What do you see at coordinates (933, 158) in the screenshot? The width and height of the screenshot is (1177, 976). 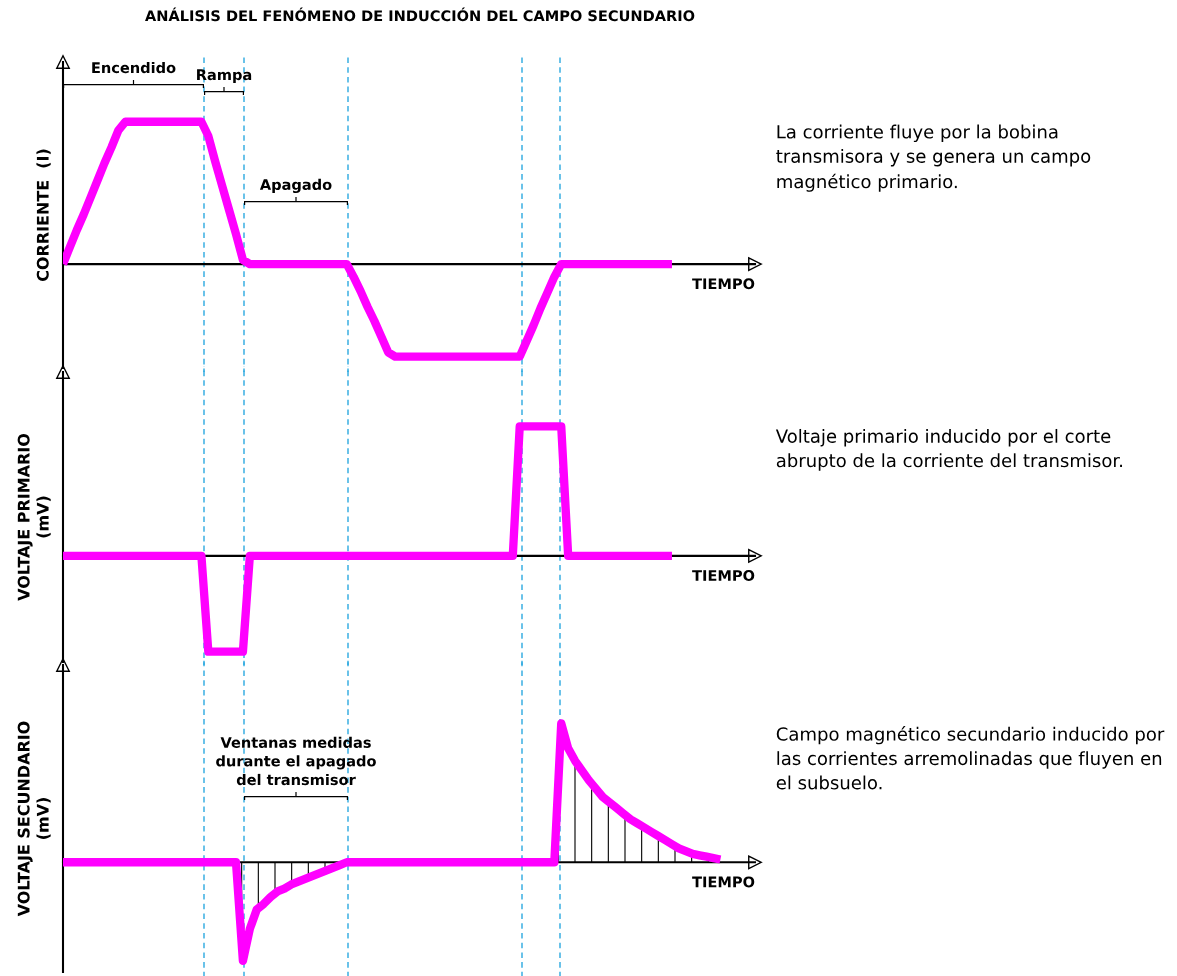 I see `text: La corriente fluye por la bobina transmisora y se genera un campo magnético primario.` at bounding box center [933, 158].